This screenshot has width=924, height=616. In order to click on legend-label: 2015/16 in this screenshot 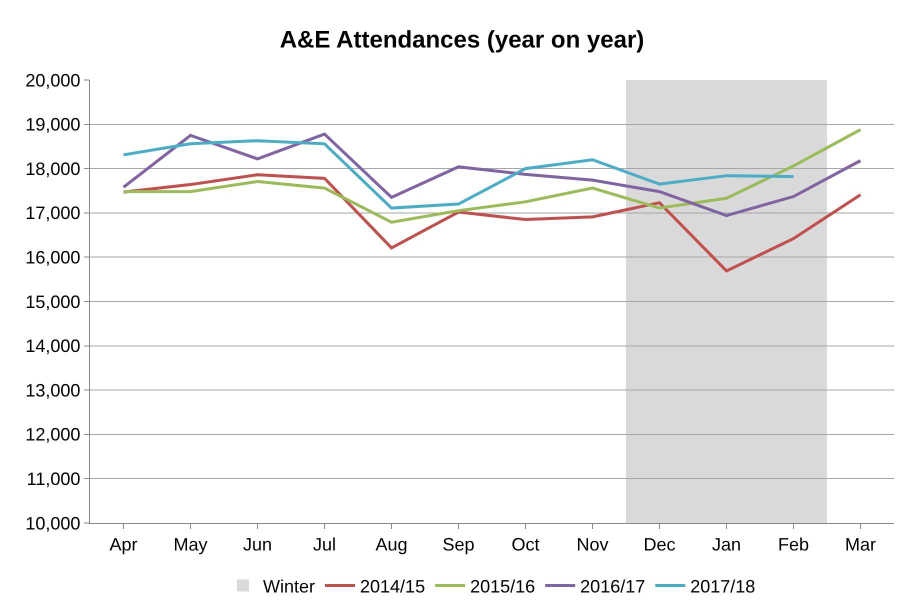, I will do `click(503, 586)`.